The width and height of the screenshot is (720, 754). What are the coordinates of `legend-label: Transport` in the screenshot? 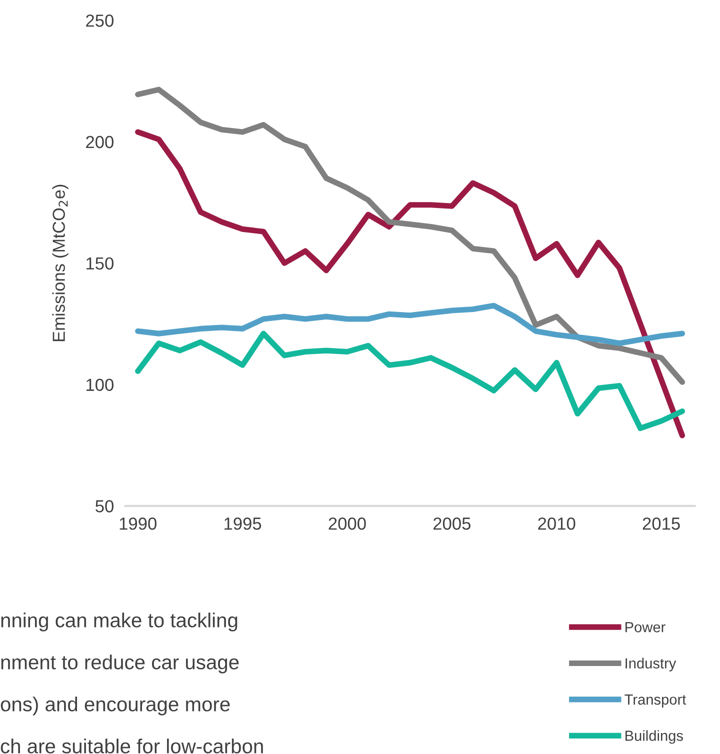 It's located at (655, 701).